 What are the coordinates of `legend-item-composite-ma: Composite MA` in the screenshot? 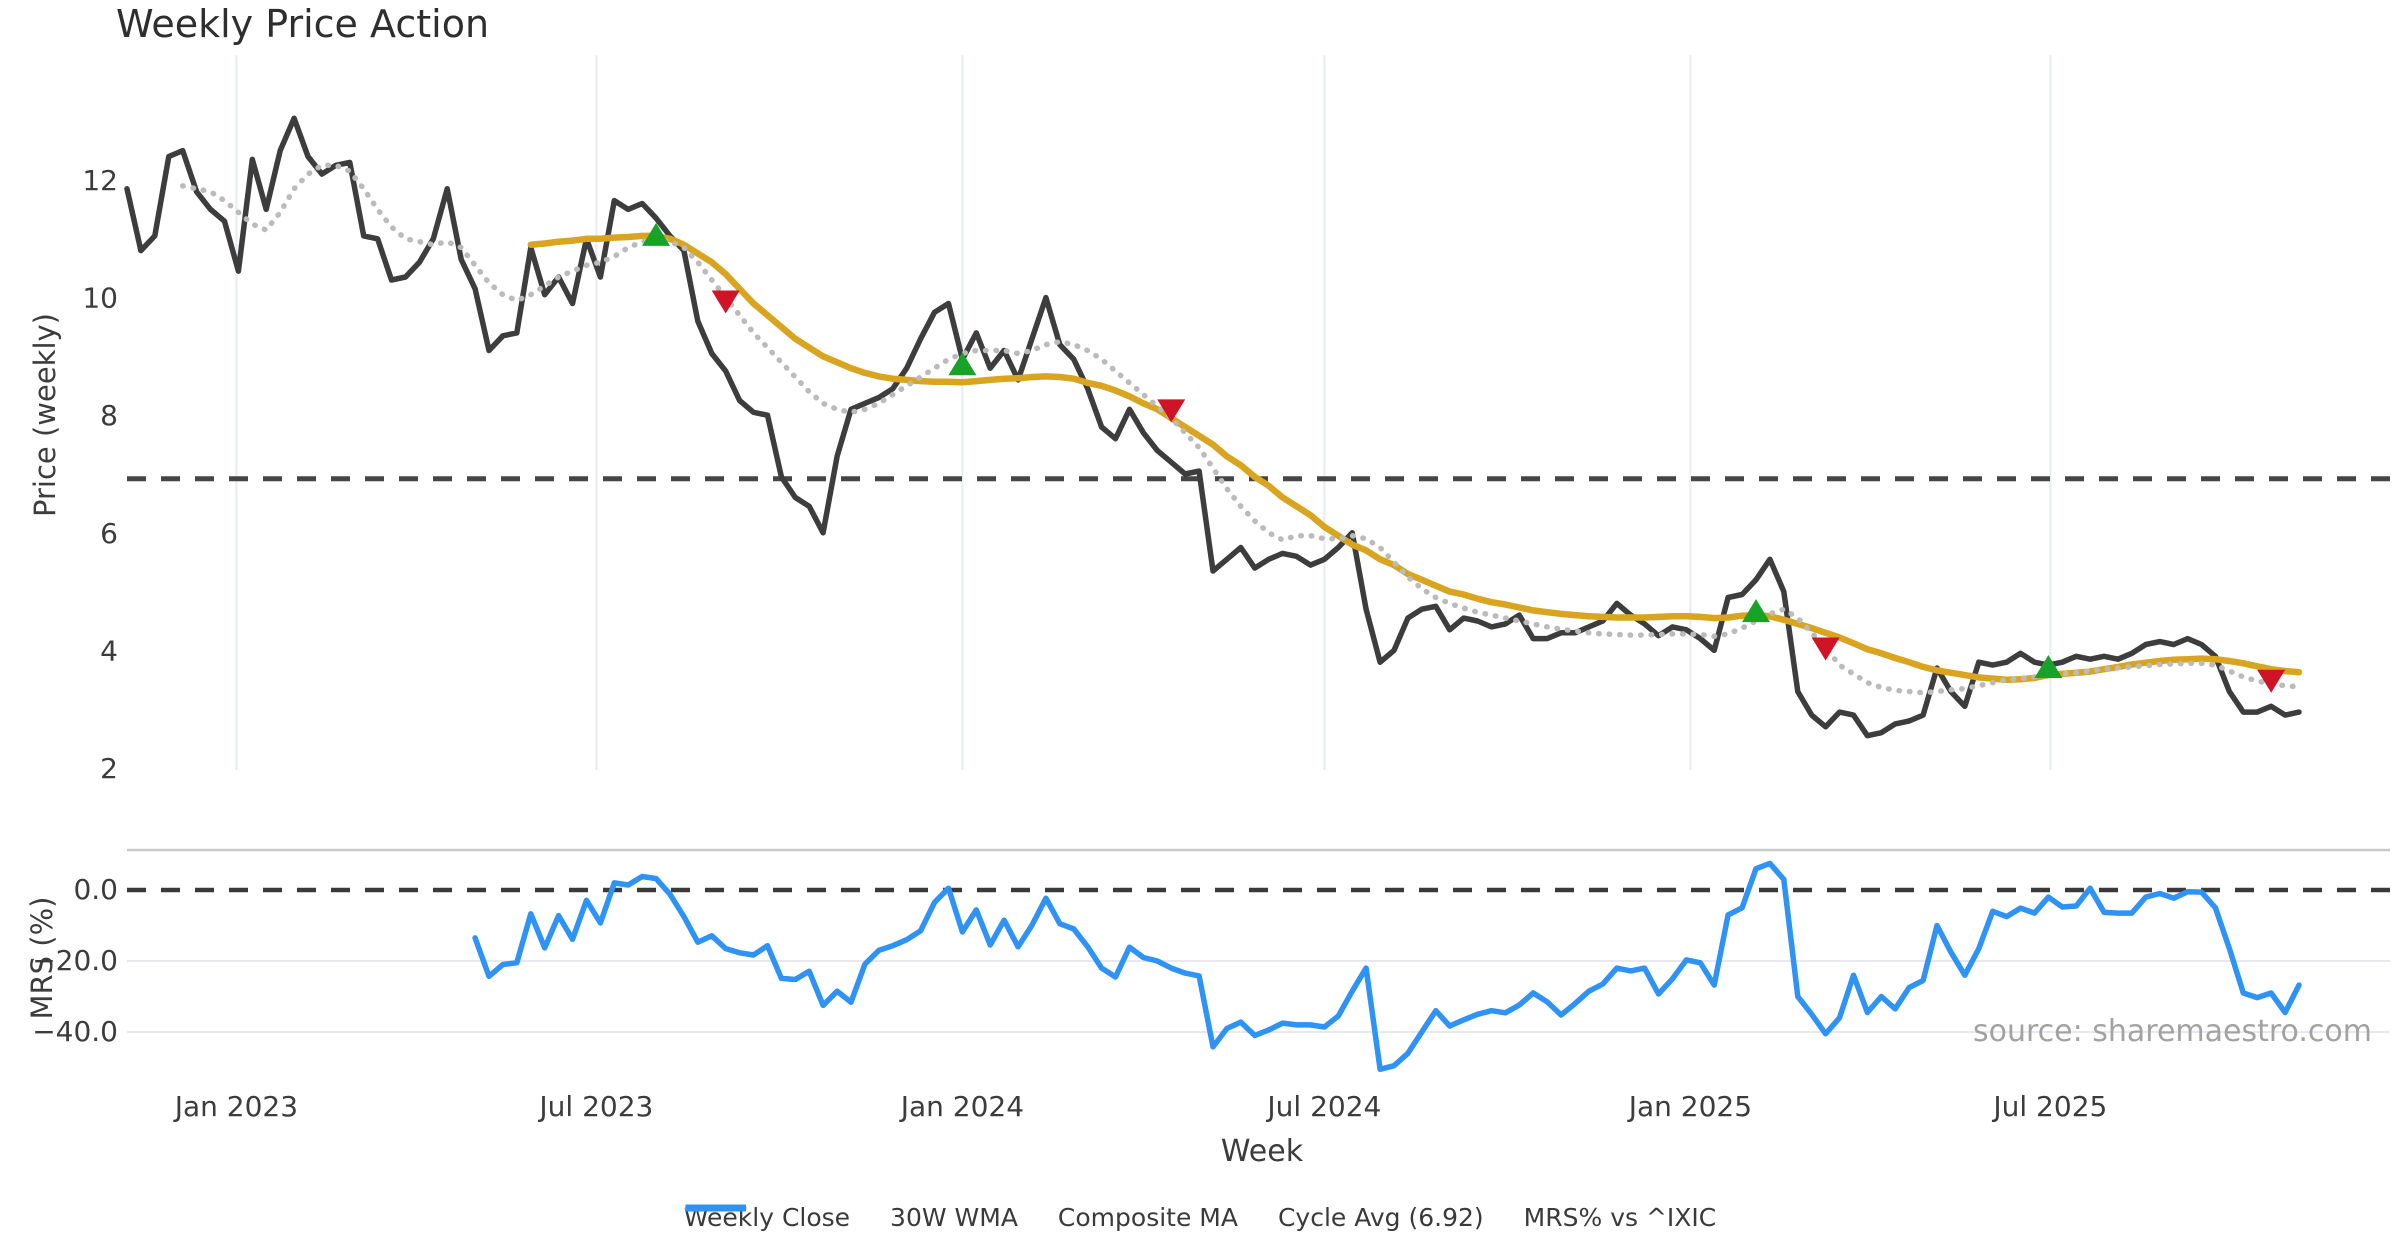 It's located at (961, 1217).